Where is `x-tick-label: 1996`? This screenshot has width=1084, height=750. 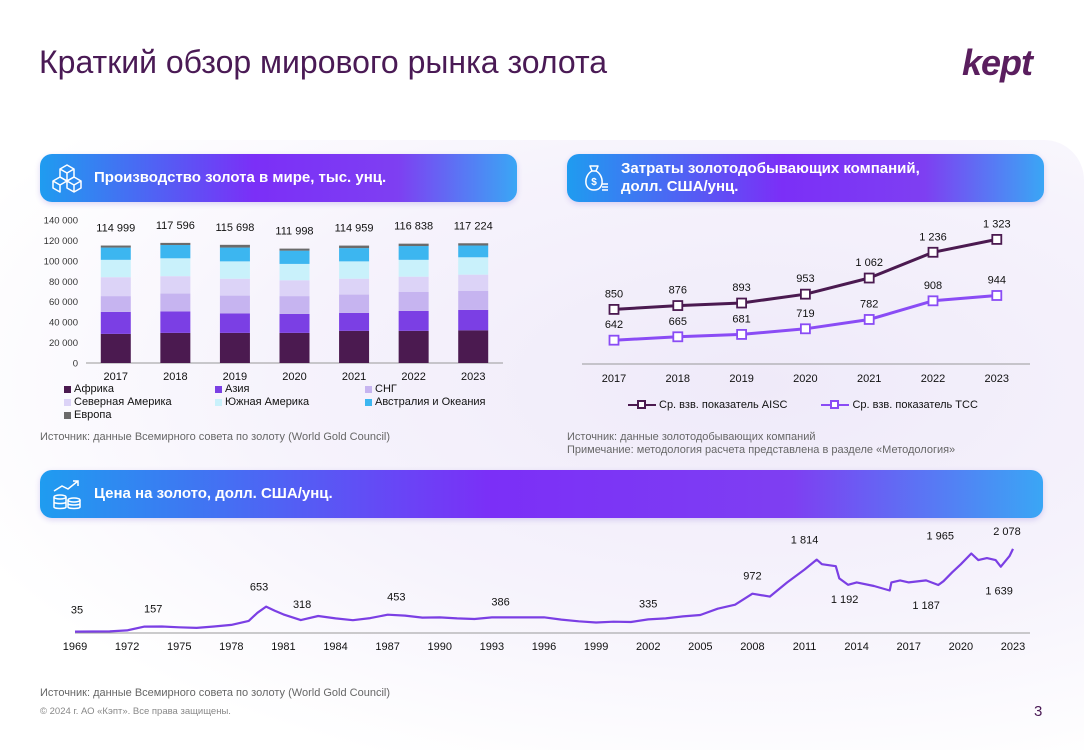
x-tick-label: 1996 is located at coordinates (544, 647).